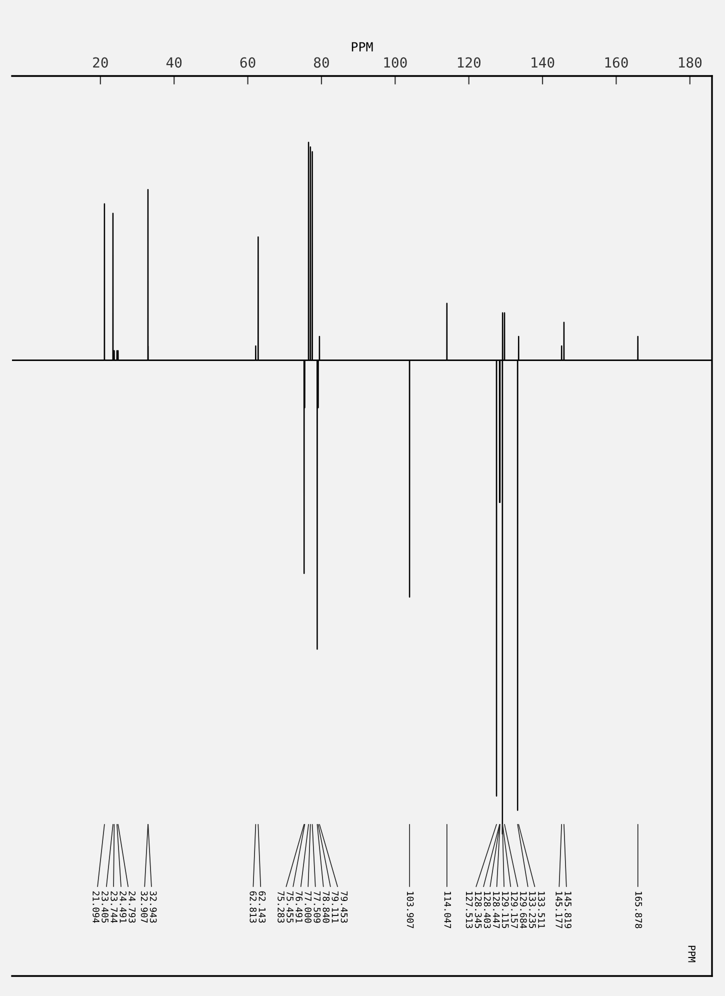  I want to click on text: 79.111, so click(335, 907).